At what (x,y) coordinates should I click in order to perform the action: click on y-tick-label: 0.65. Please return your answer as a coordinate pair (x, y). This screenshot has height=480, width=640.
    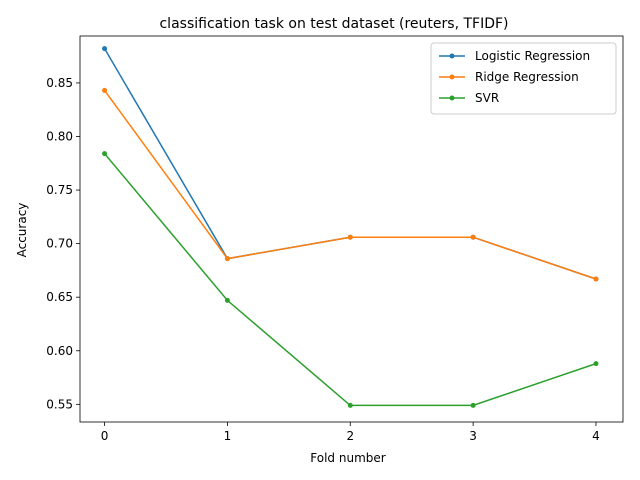
    Looking at the image, I should click on (59, 297).